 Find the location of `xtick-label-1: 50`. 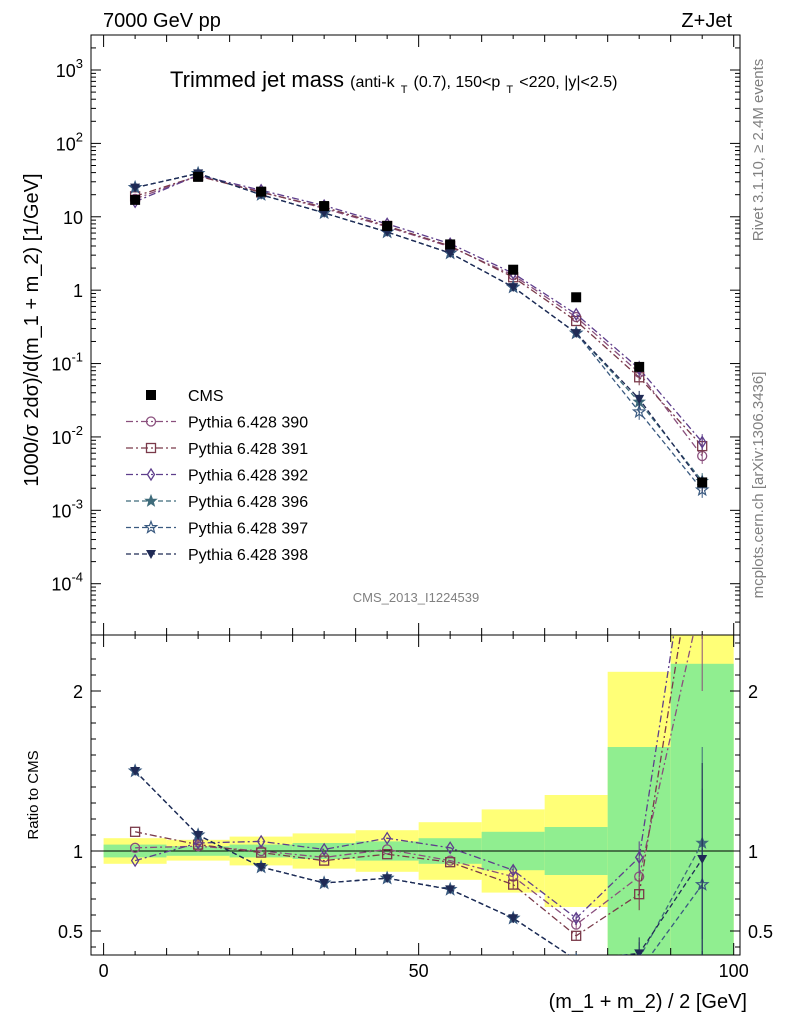

xtick-label-1: 50 is located at coordinates (419, 971).